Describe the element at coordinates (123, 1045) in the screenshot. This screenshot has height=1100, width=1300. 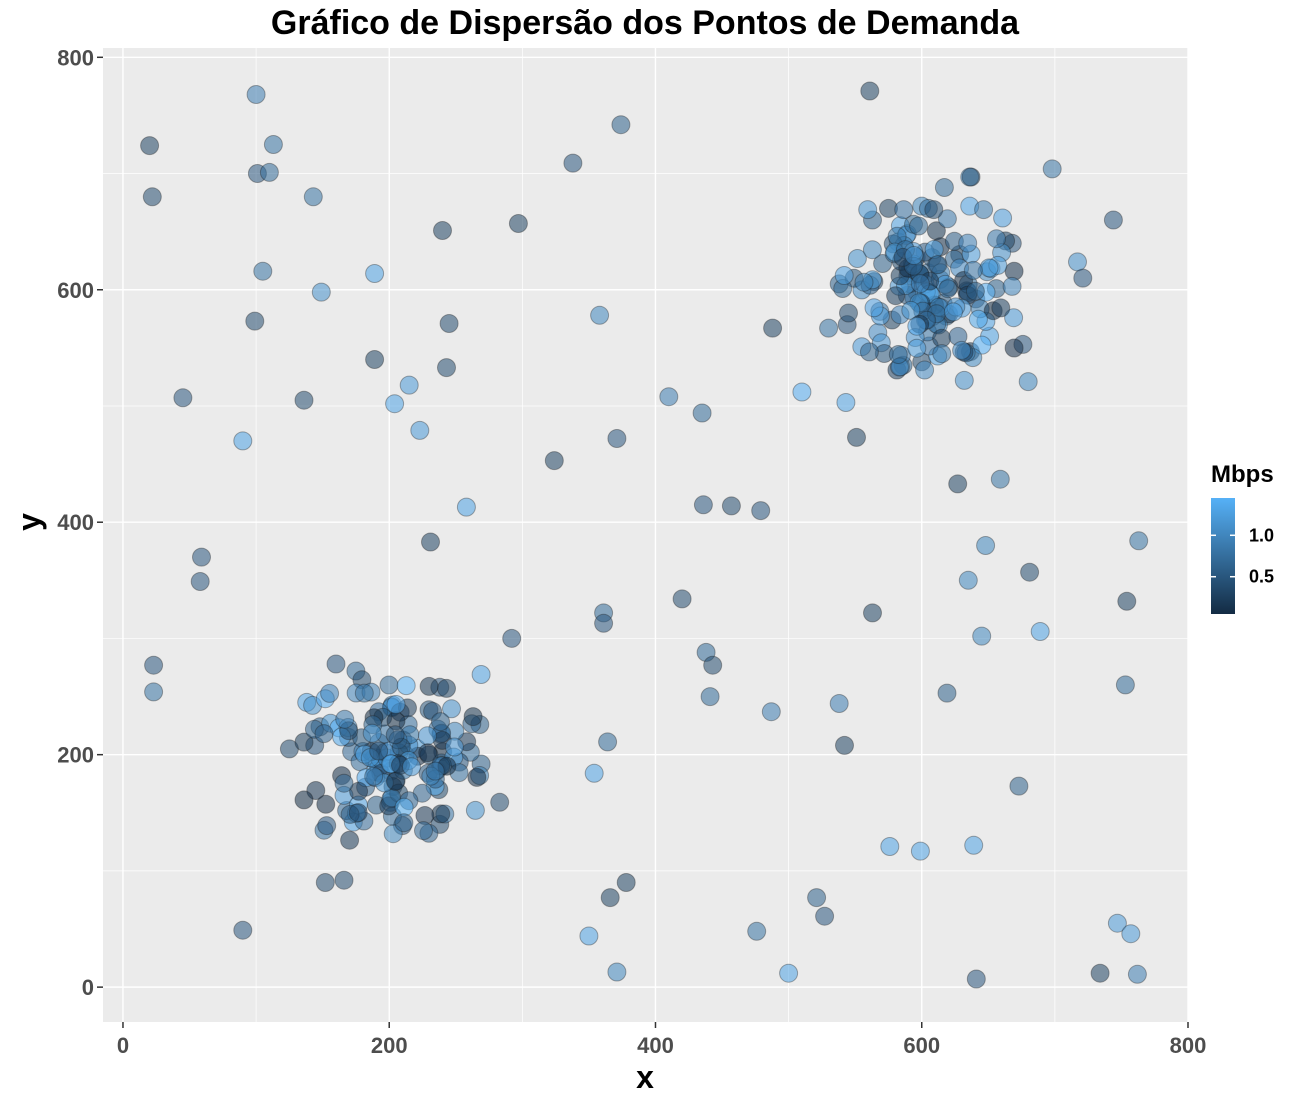
I see `x-tick-label: 0` at that location.